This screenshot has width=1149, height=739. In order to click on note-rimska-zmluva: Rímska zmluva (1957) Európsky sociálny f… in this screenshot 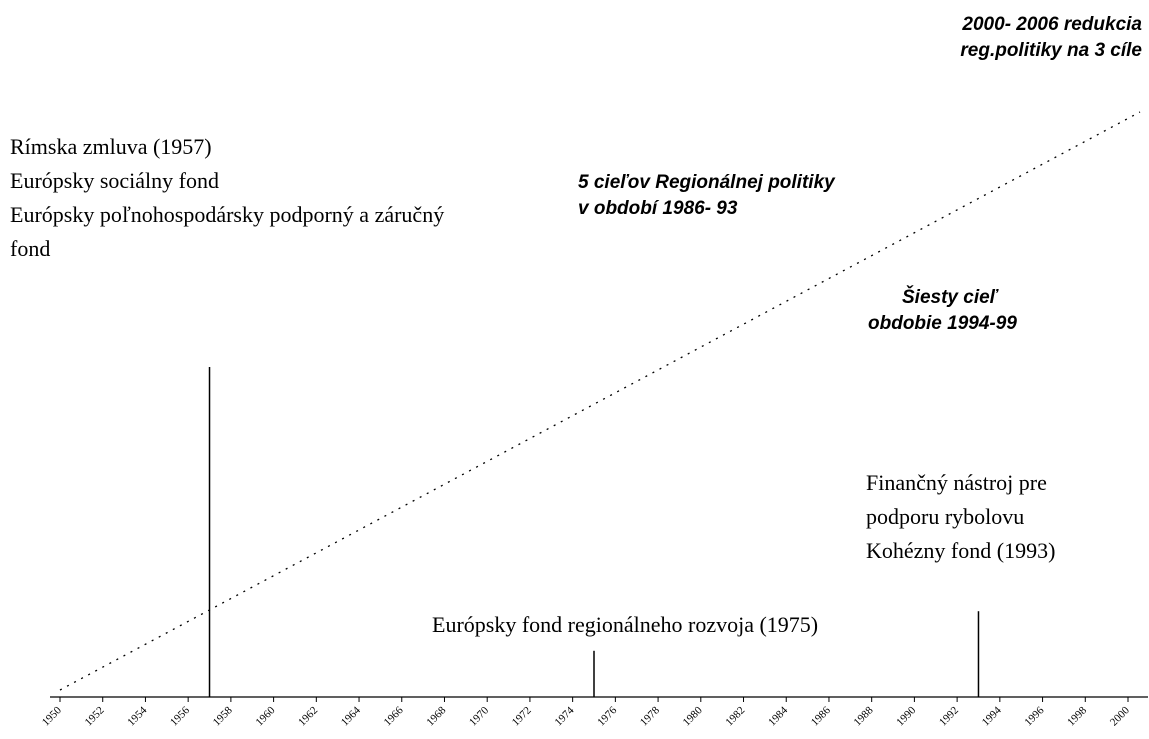, I will do `click(227, 198)`.